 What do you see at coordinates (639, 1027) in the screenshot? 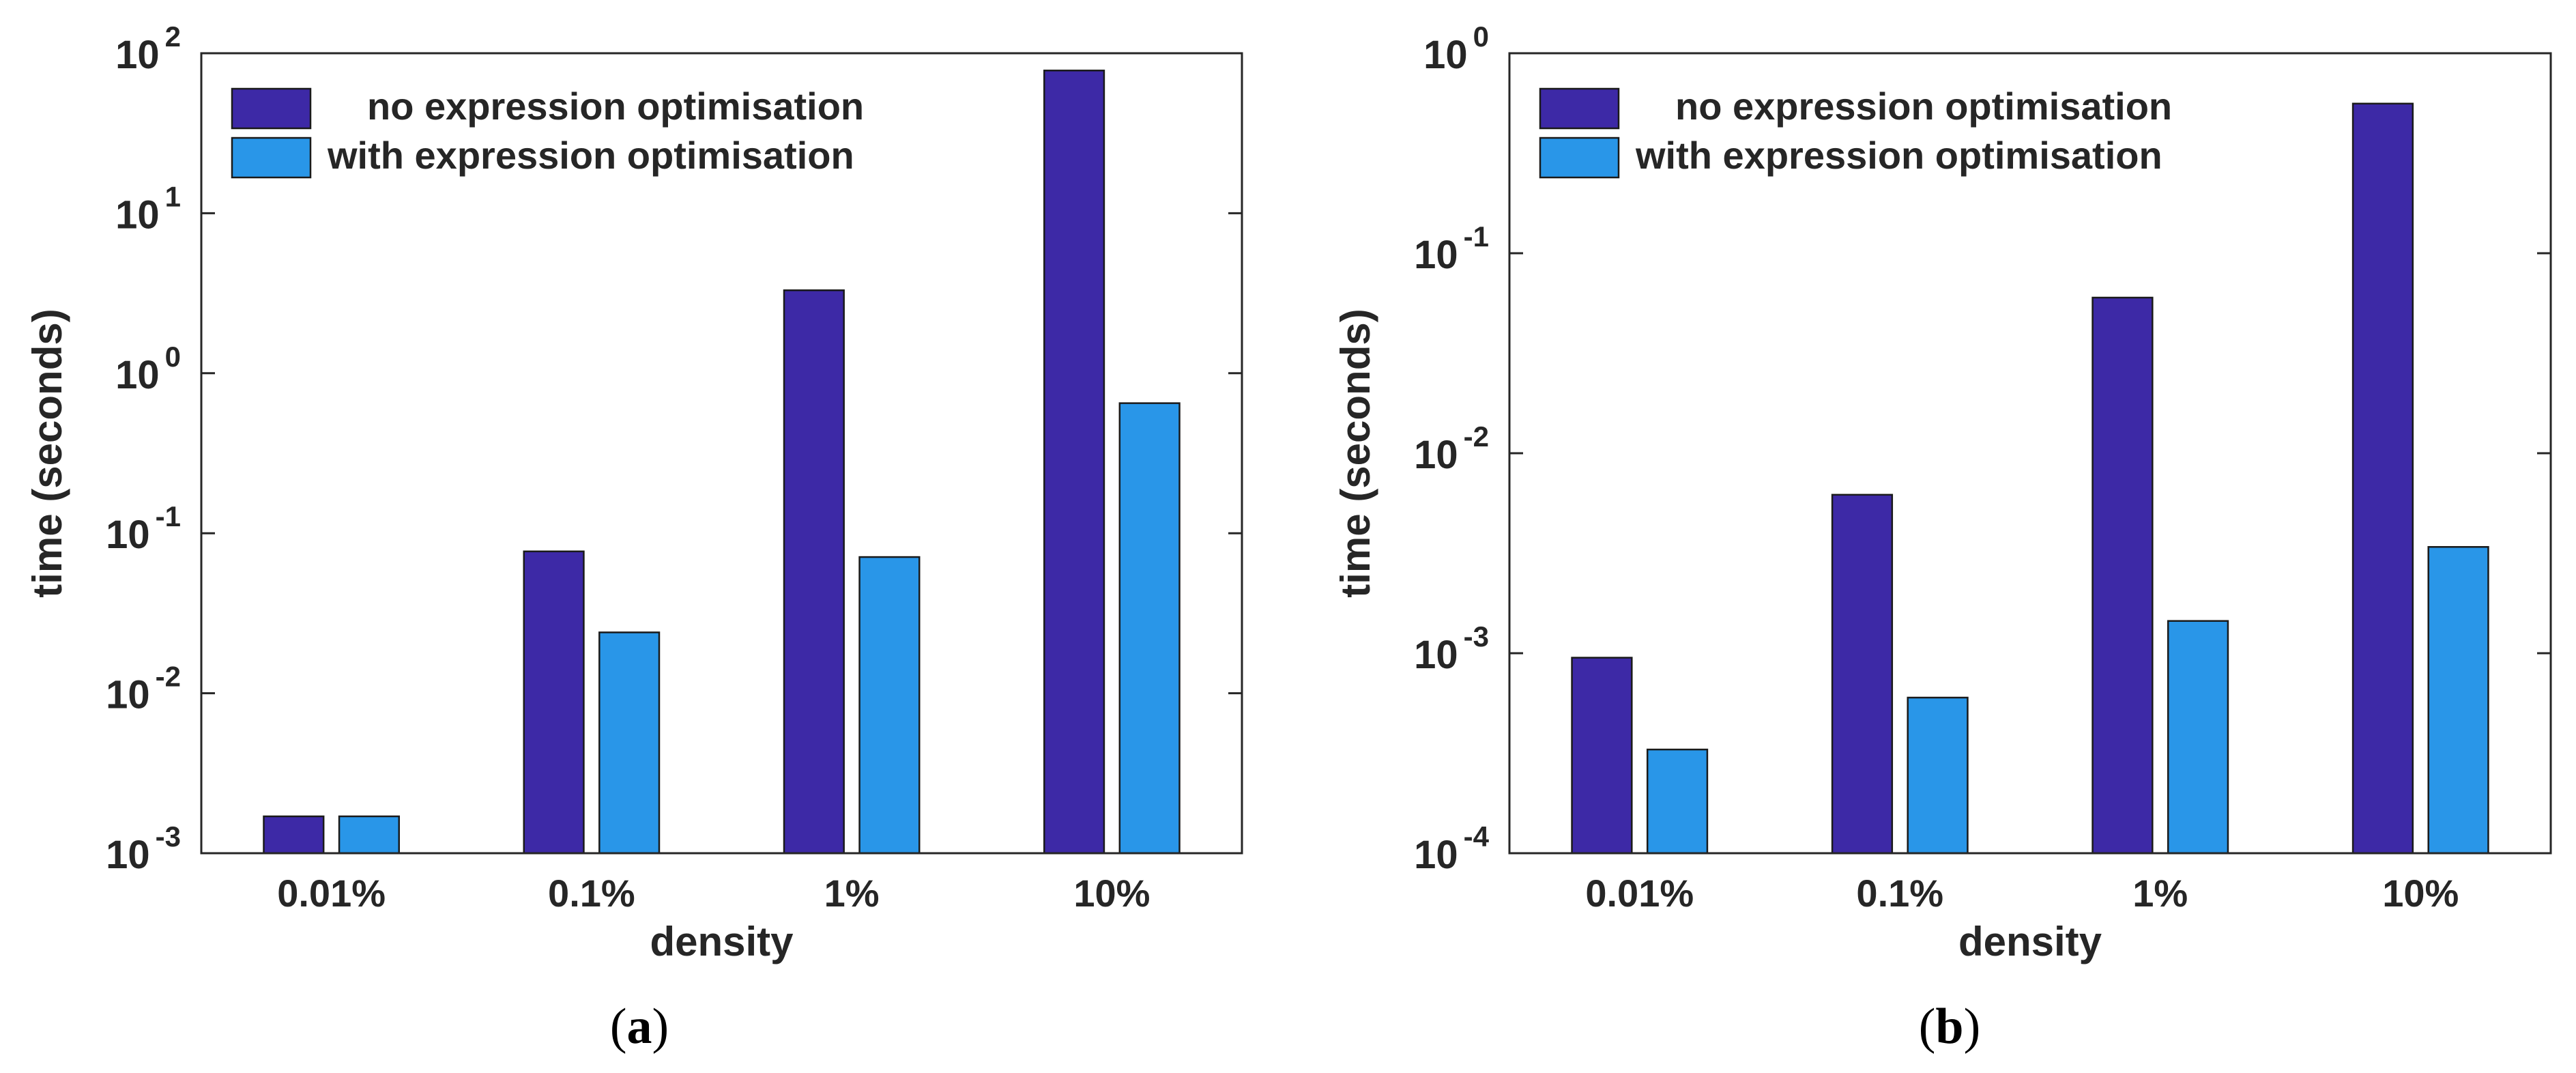
I see `caption: (a)` at bounding box center [639, 1027].